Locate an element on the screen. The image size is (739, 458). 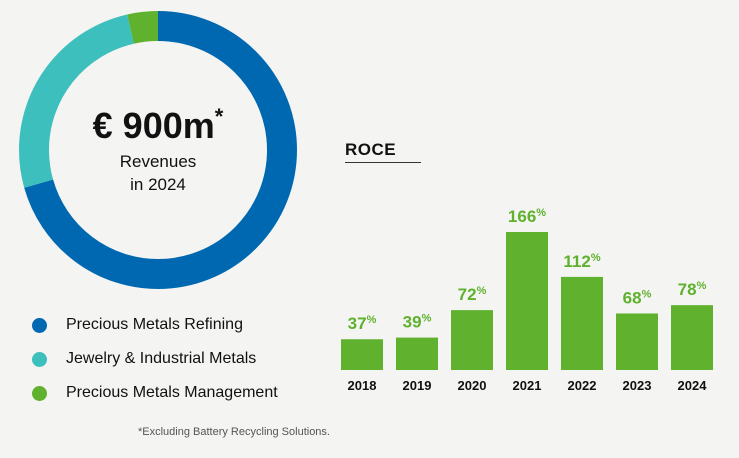
legend-item-refining: Precious Metals Refining is located at coordinates (155, 325).